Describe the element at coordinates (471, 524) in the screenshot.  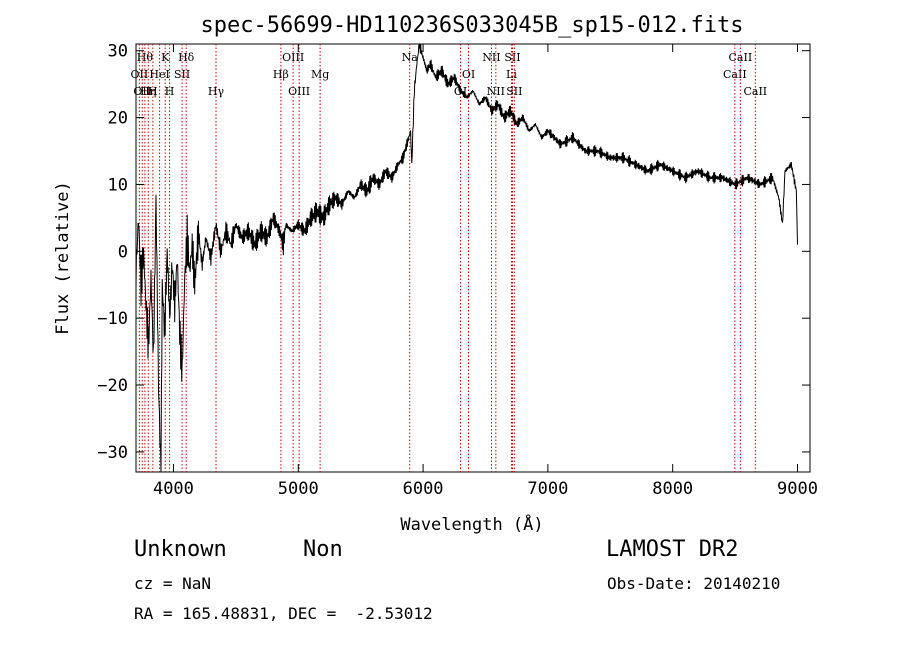
I see `x-axis-label: Wavelength (Å)` at that location.